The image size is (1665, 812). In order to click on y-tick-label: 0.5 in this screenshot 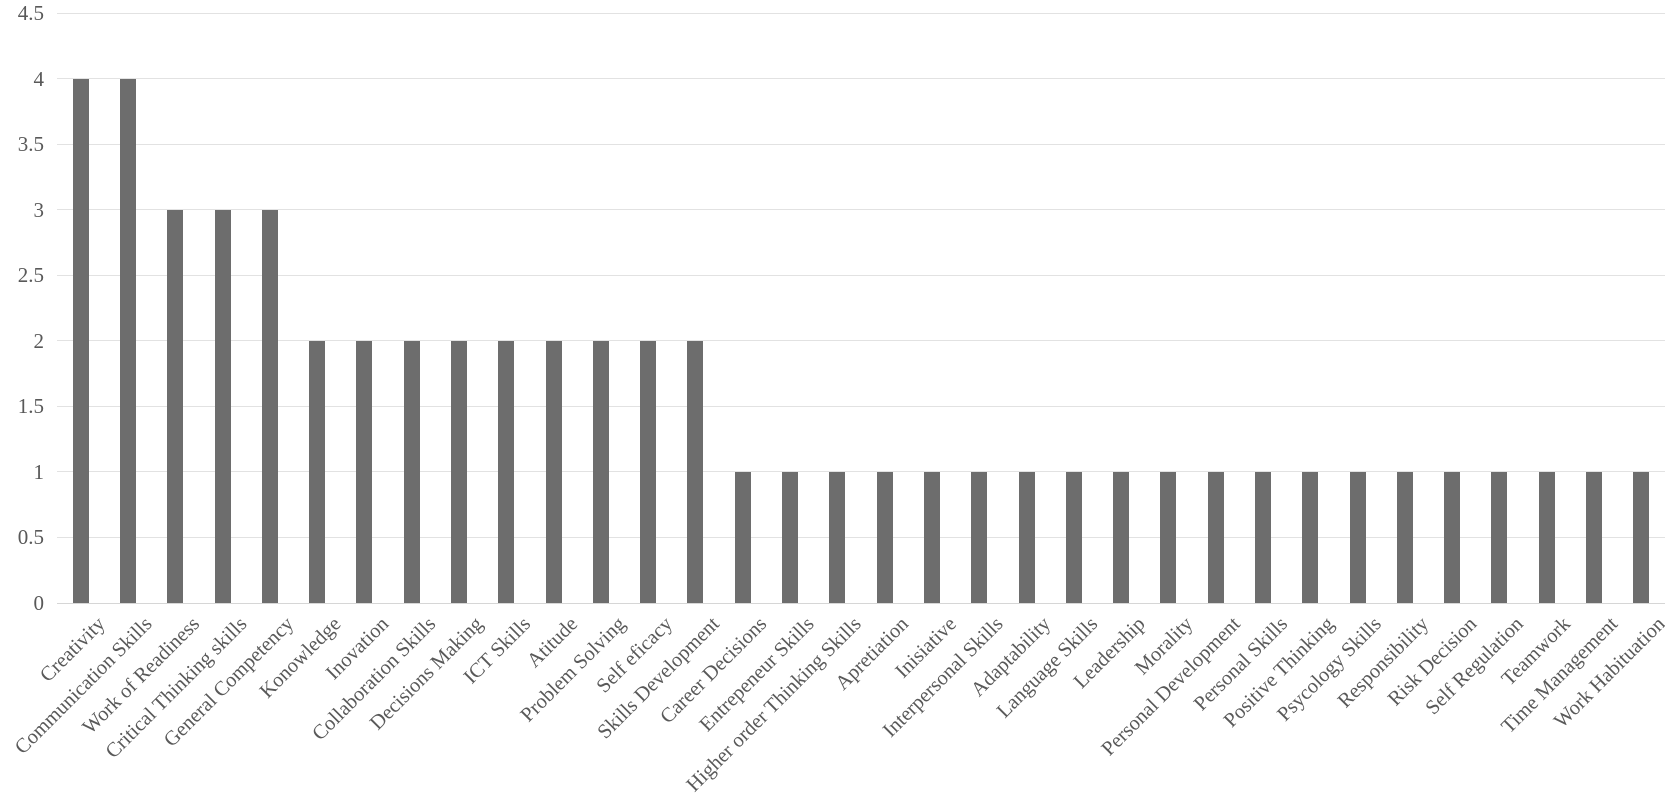, I will do `click(30, 537)`.